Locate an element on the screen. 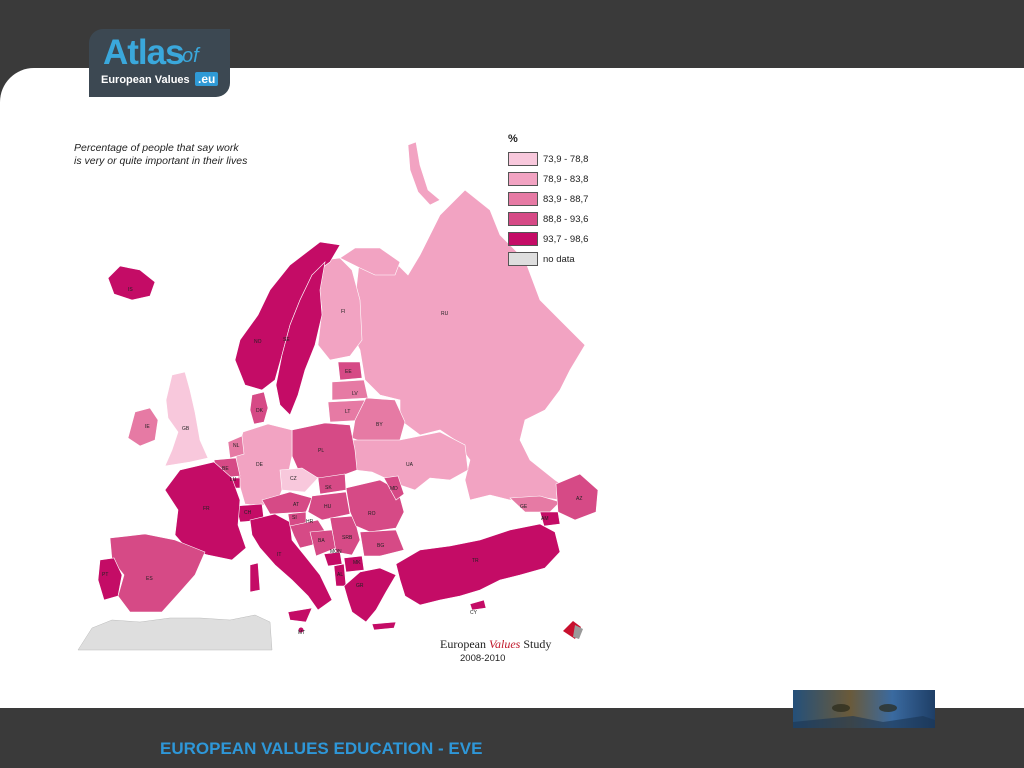 The width and height of the screenshot is (1024, 768). source-name: European Values Study is located at coordinates (495, 644).